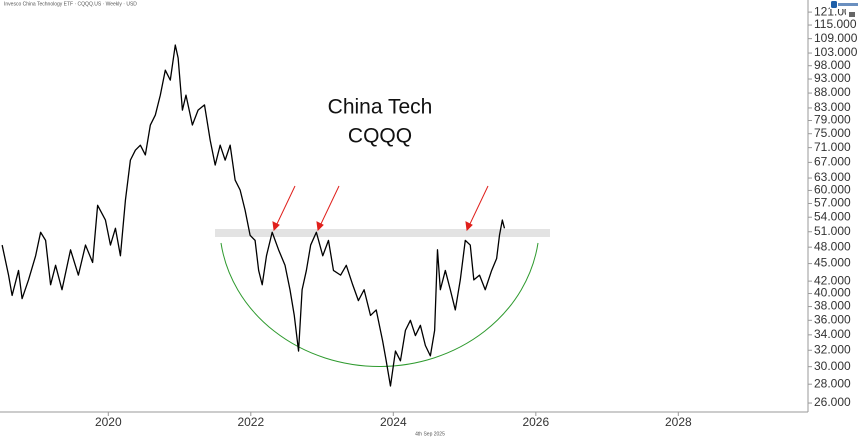  I want to click on logo-icon, so click(834, 4).